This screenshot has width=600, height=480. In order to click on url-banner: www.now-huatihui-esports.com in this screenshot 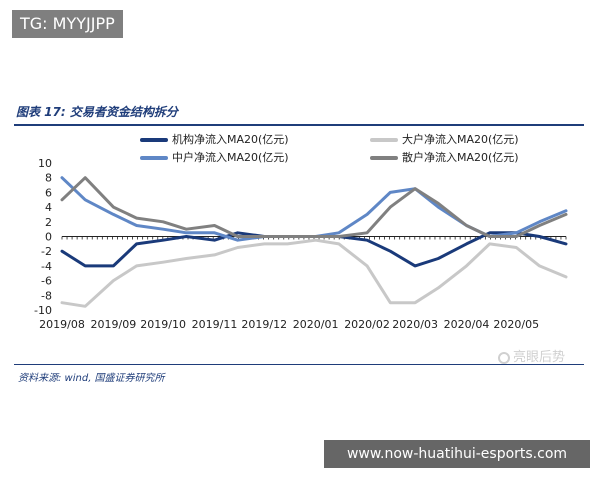, I will do `click(457, 454)`.